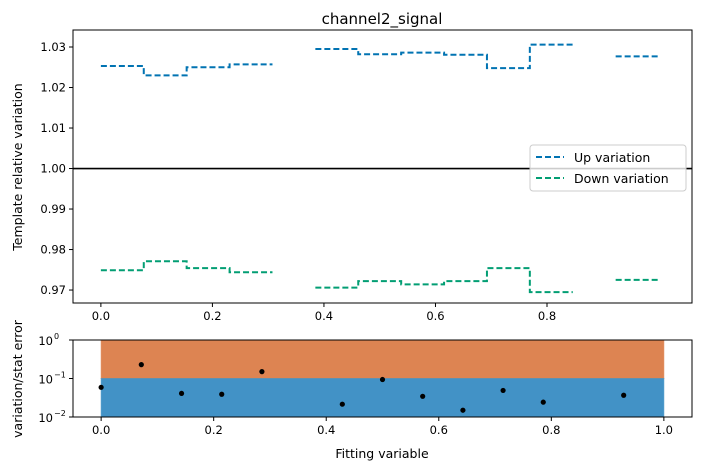  Describe the element at coordinates (214, 430) in the screenshot. I see `bottom-x-tick-label: 0.2` at that location.